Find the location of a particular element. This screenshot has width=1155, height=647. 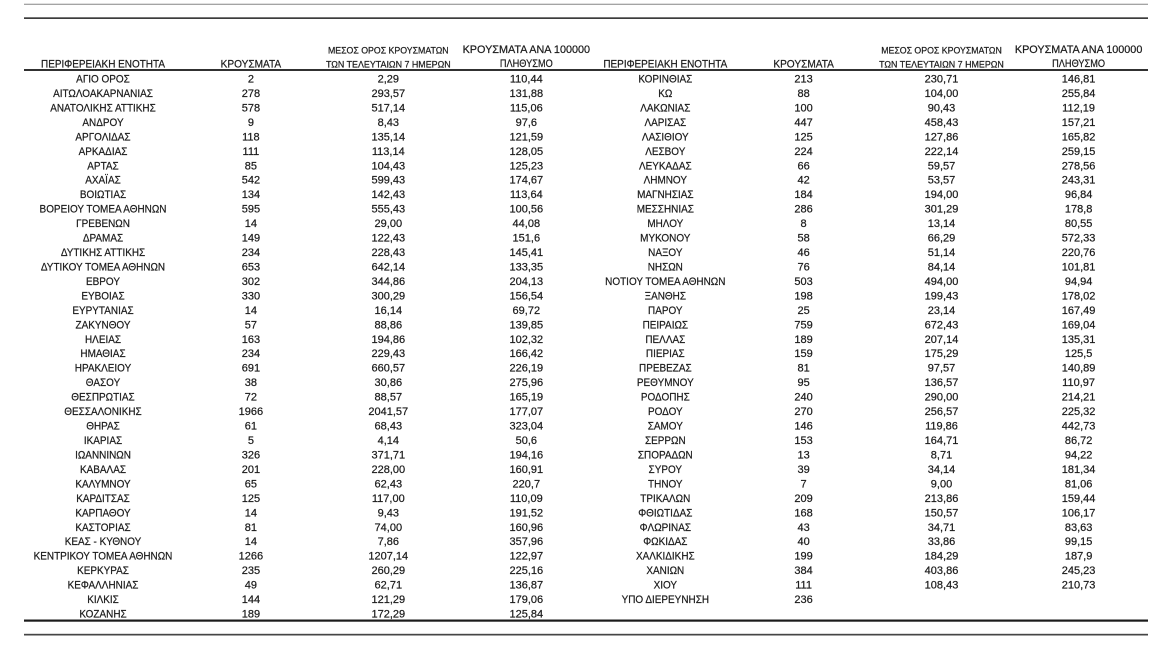

svg-text: 371,71 is located at coordinates (388, 455).